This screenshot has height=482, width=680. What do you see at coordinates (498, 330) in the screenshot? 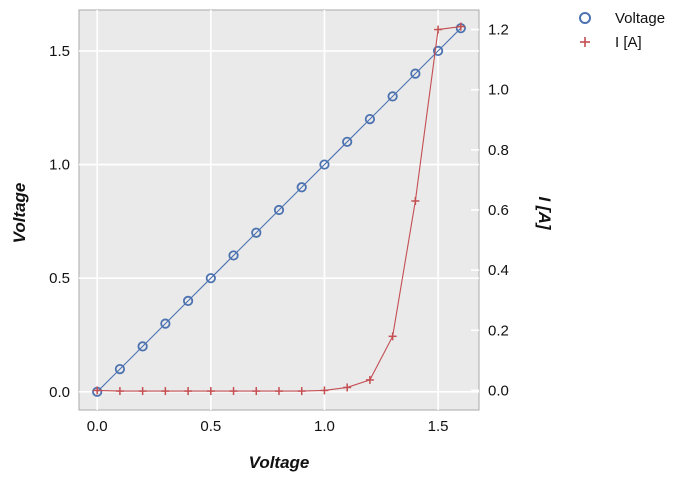
I see `y2-tick-label: 0.2` at bounding box center [498, 330].